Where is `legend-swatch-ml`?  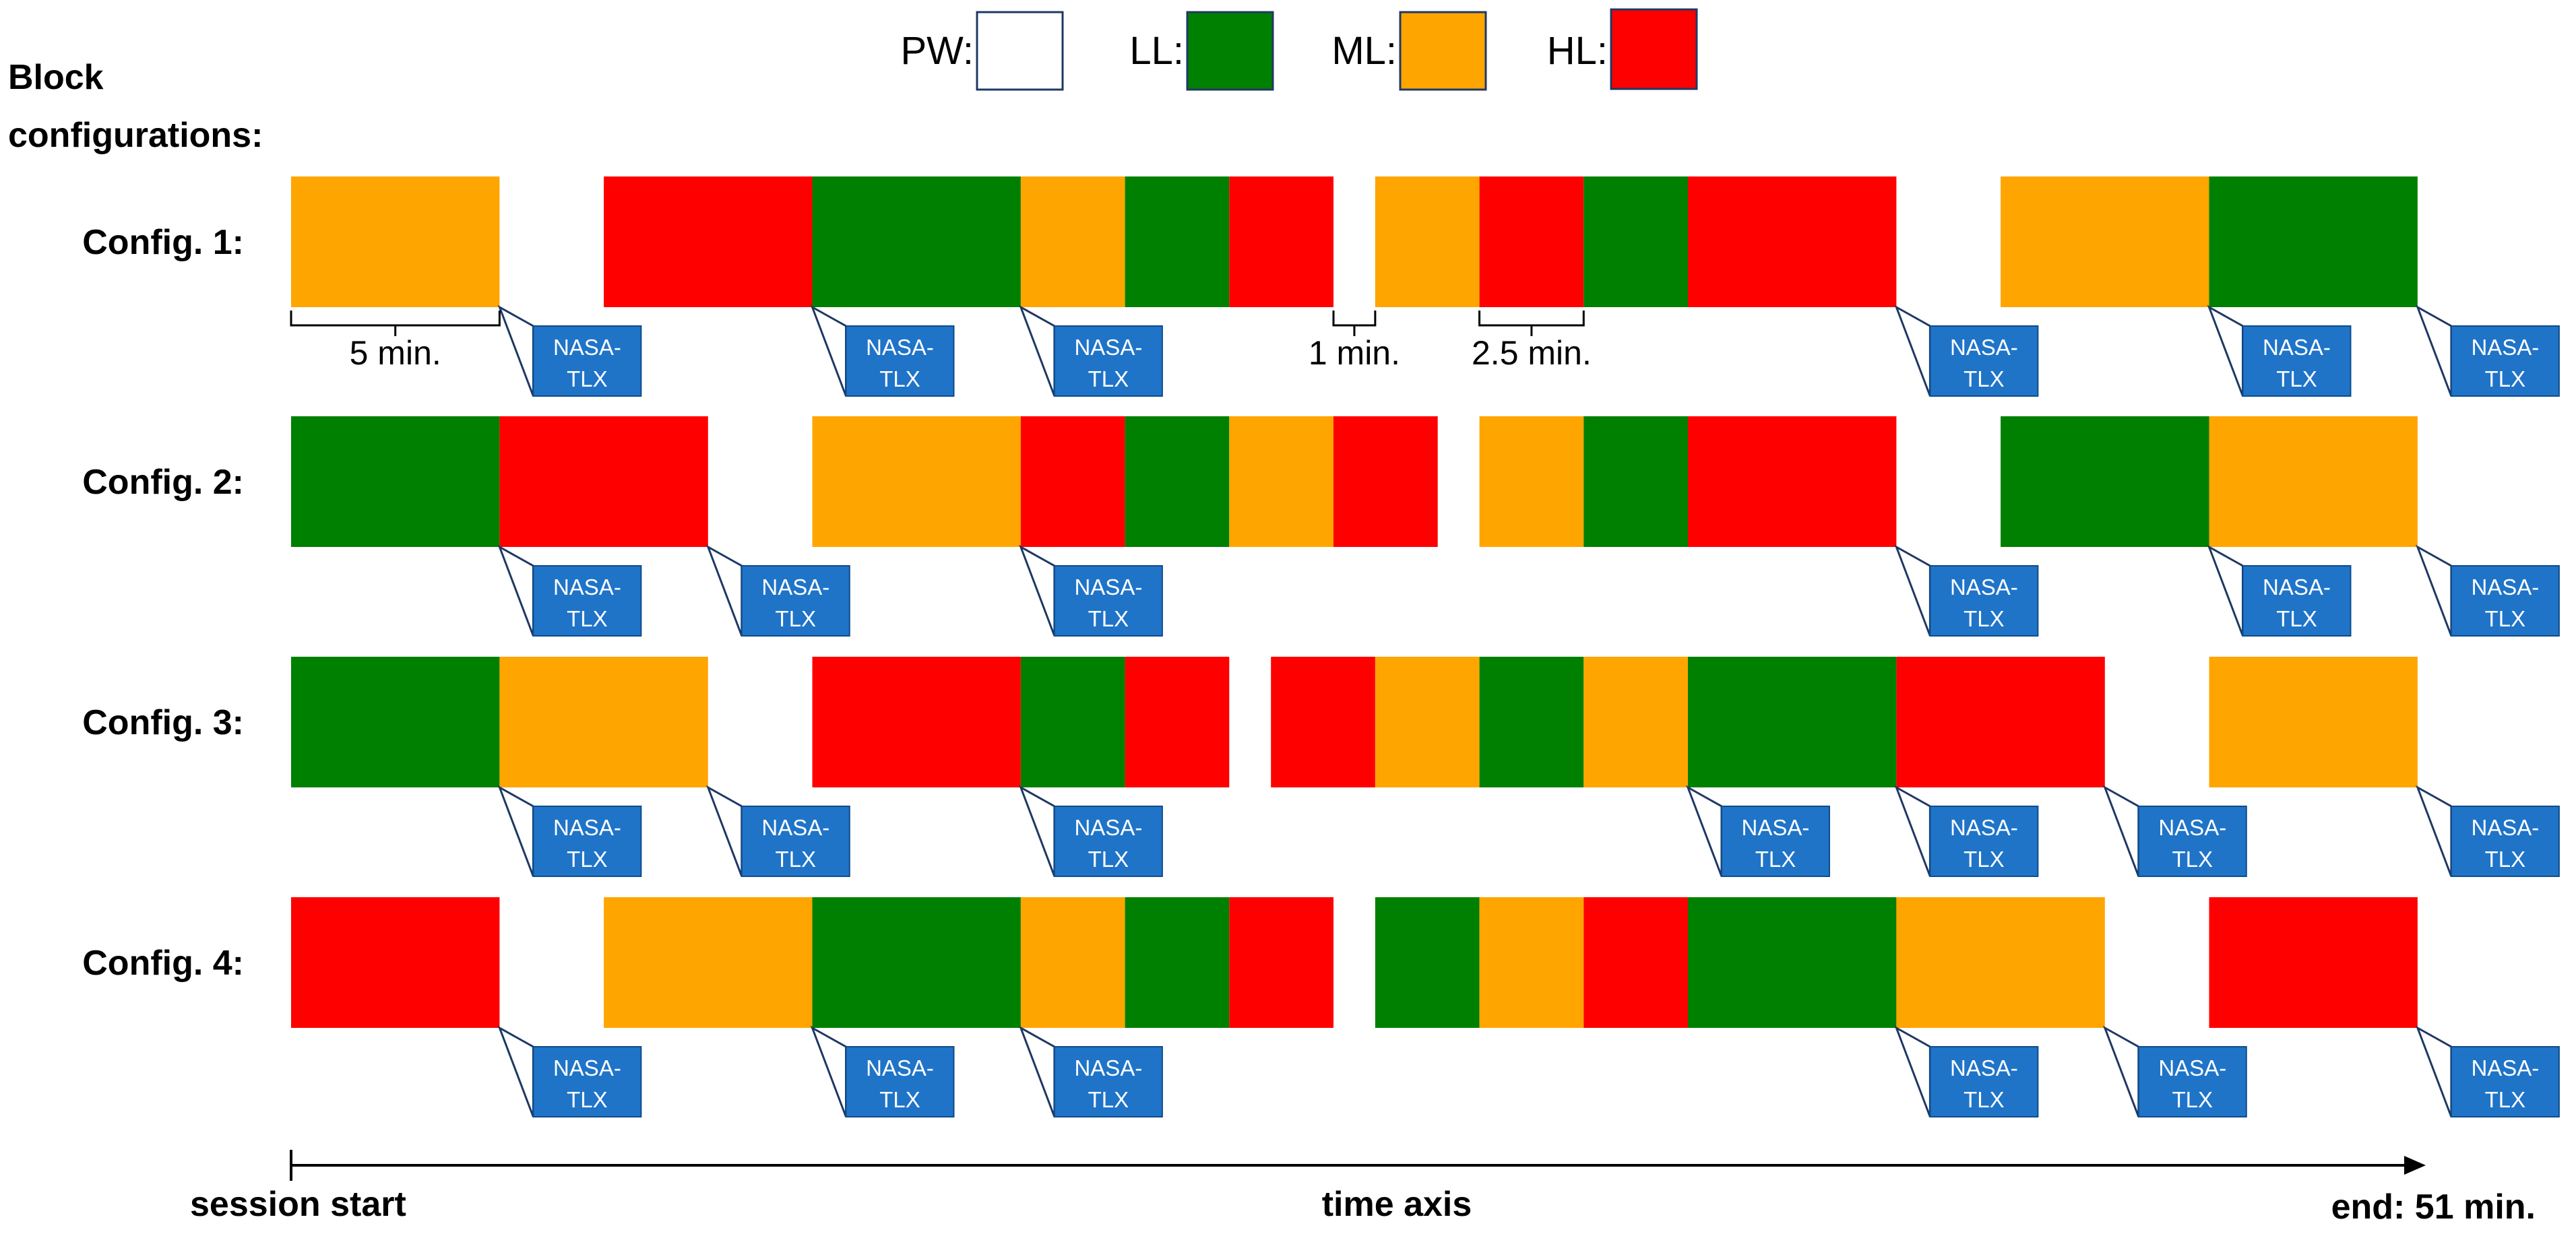
legend-swatch-ml is located at coordinates (1443, 51).